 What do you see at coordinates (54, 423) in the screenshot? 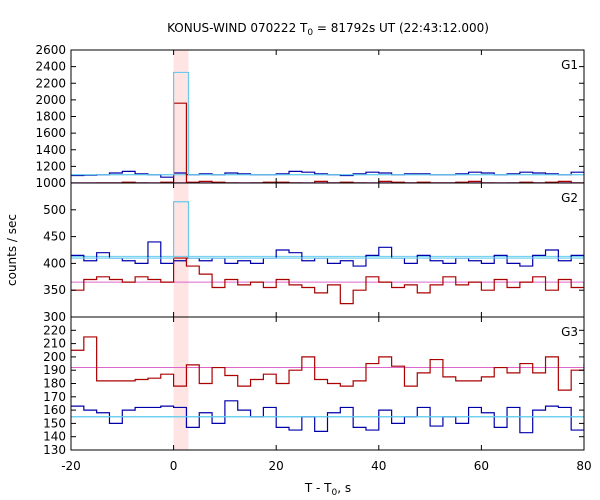
I see `y-tick-label: 150` at bounding box center [54, 423].